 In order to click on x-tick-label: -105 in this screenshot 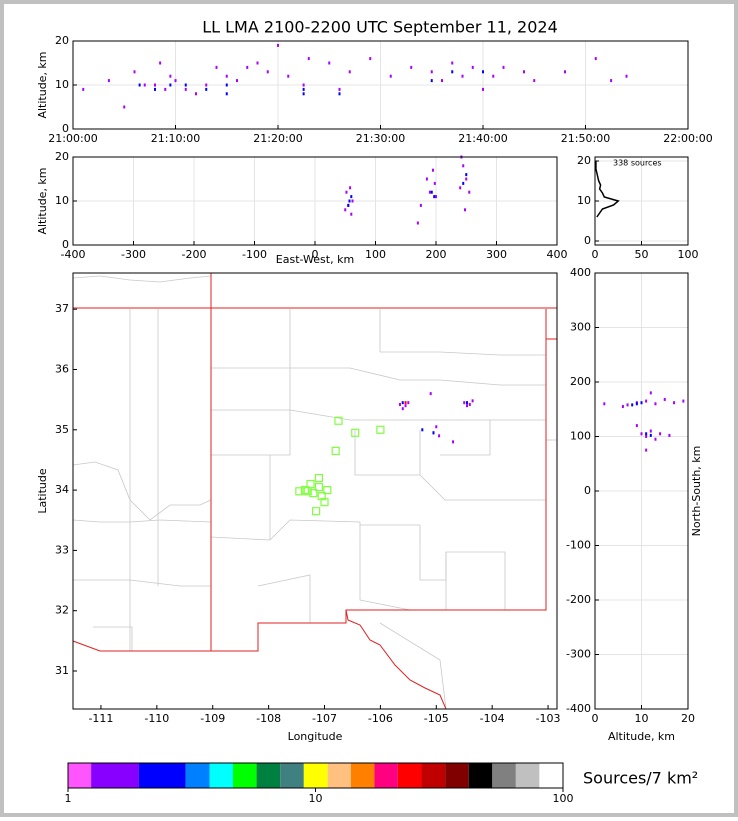, I will do `click(436, 718)`.